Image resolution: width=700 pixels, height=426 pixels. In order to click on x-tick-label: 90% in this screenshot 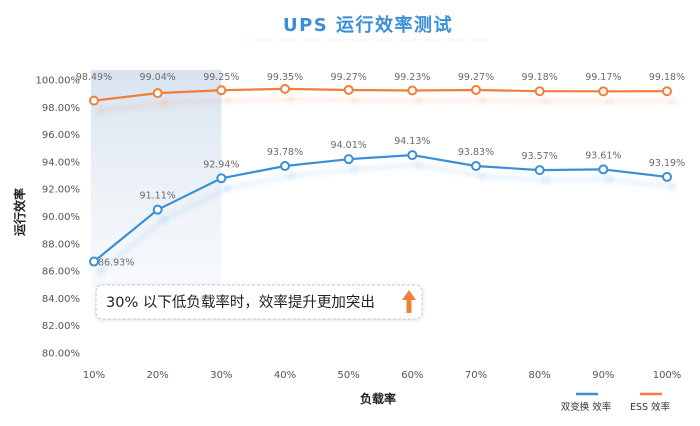, I will do `click(603, 375)`.